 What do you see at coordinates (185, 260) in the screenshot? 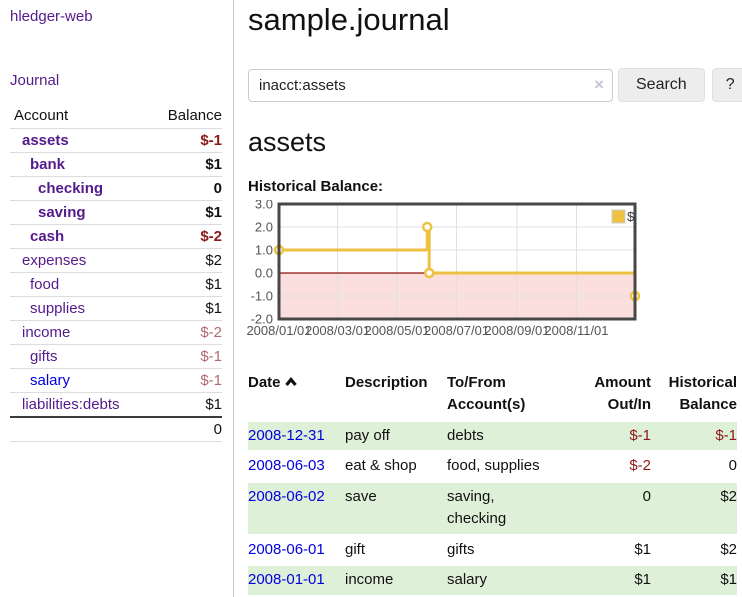
I see `account-balance: $2` at bounding box center [185, 260].